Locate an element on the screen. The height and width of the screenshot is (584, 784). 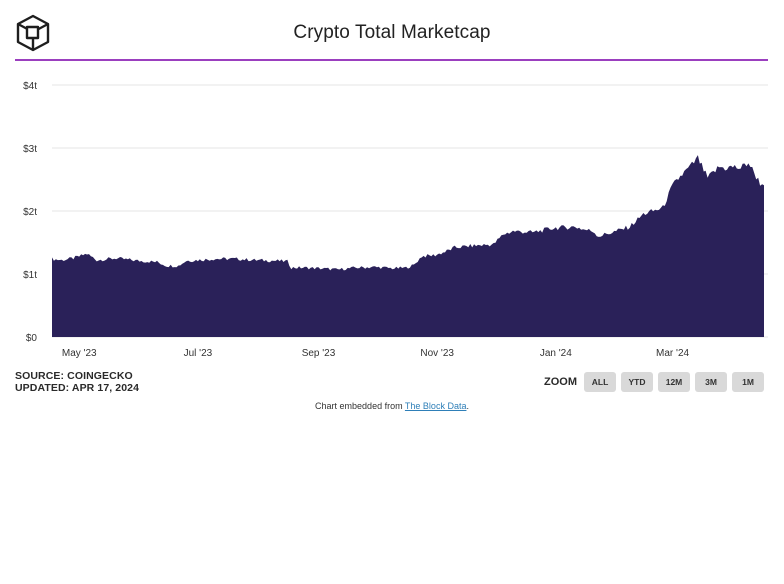
y-tick-label: $3t is located at coordinates (30, 149).